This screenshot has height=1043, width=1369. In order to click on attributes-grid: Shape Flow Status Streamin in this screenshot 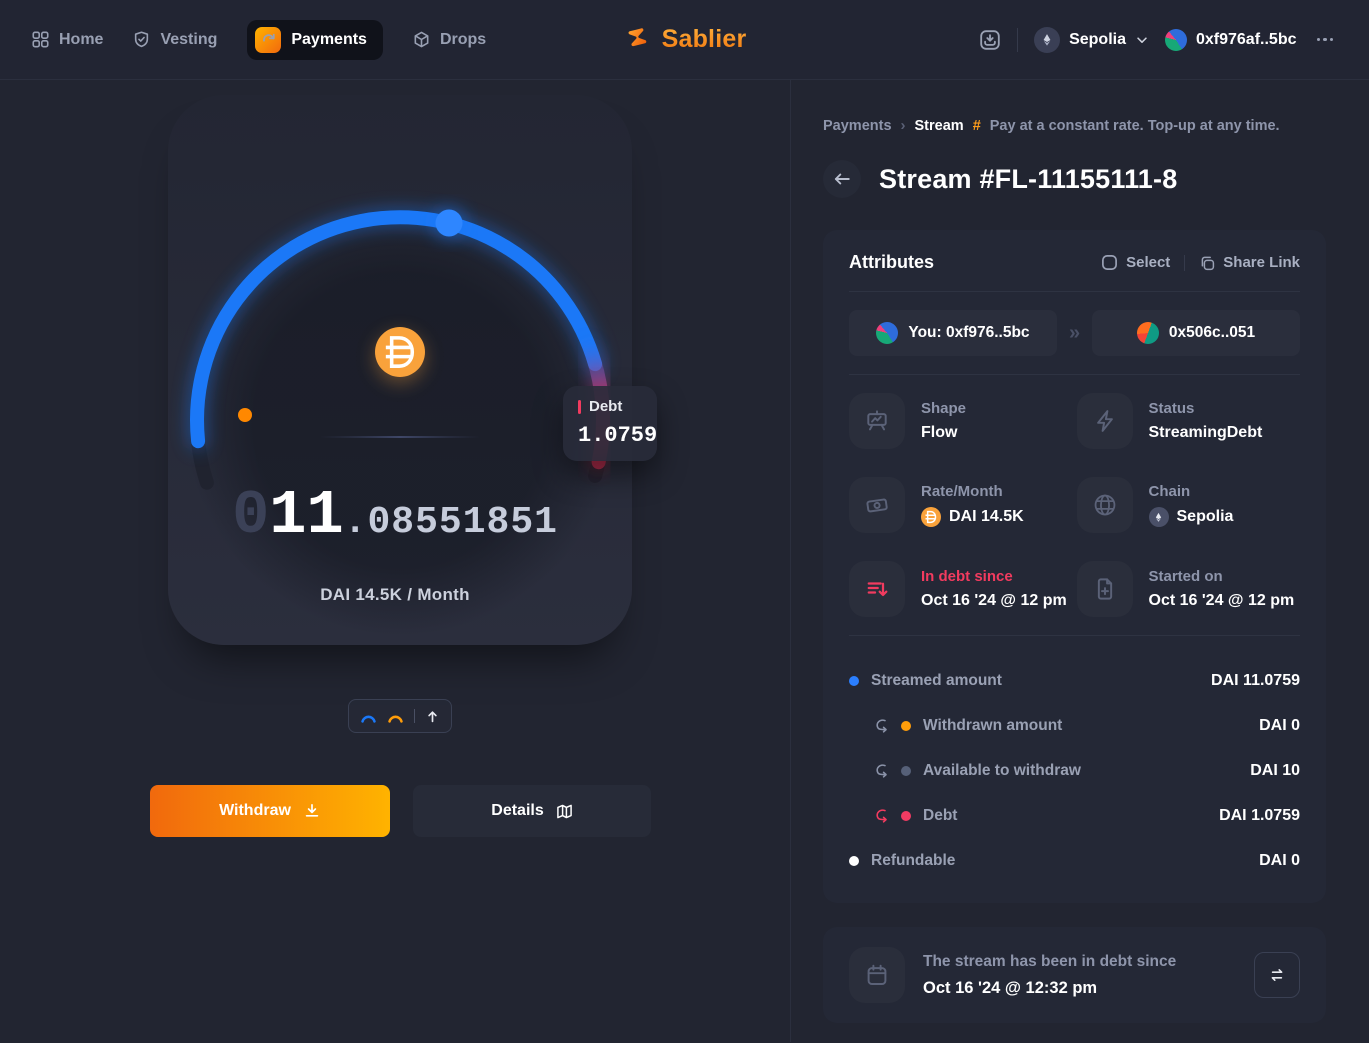, I will do `click(1074, 505)`.